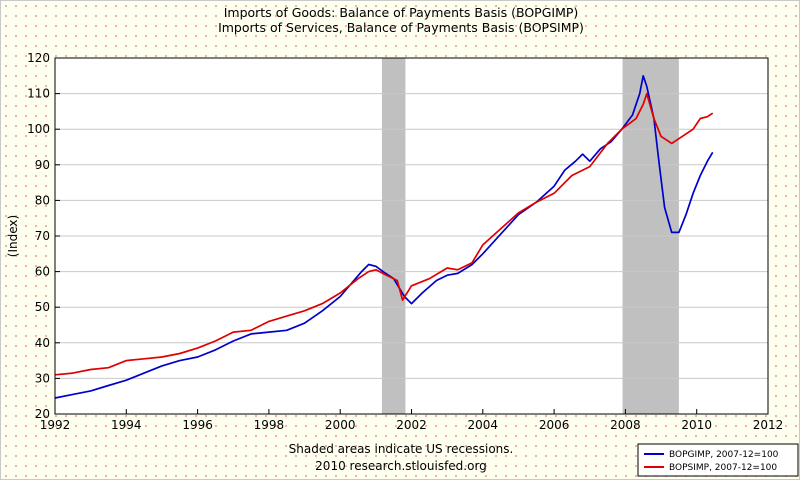 This screenshot has height=481, width=800. I want to click on x-tick-label-2012: 2012, so click(768, 425).